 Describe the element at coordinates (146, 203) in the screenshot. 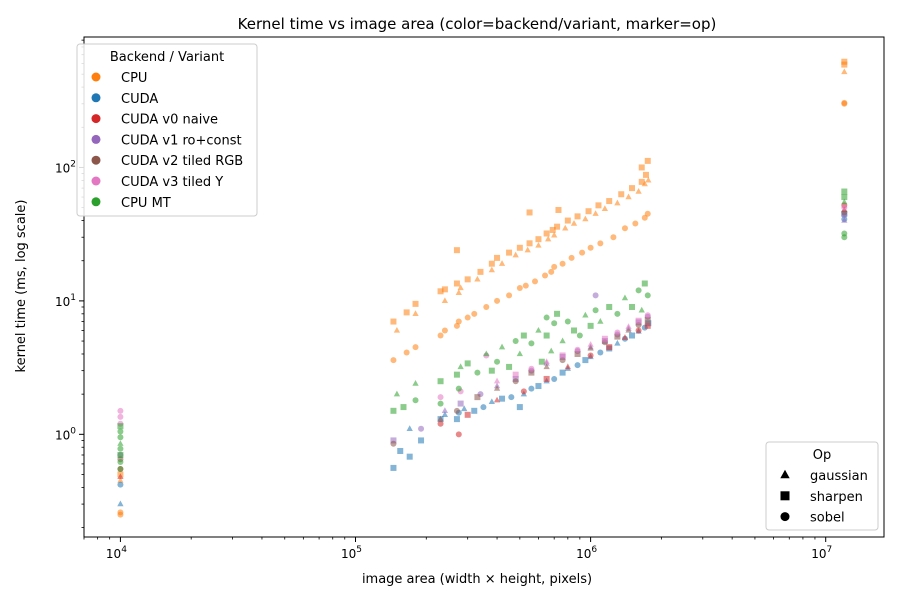

I see `legend-label: CPU MT` at that location.